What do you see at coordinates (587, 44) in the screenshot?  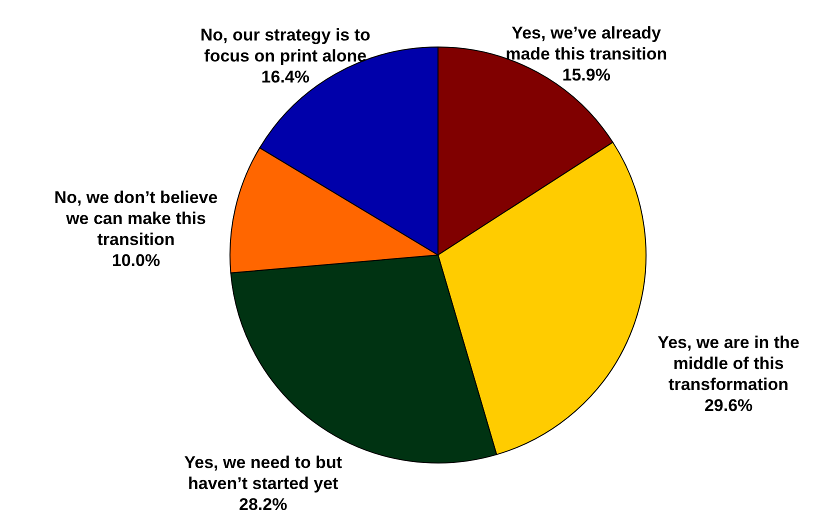 I see `slice-label: Yes, we’ve already made this transition` at bounding box center [587, 44].